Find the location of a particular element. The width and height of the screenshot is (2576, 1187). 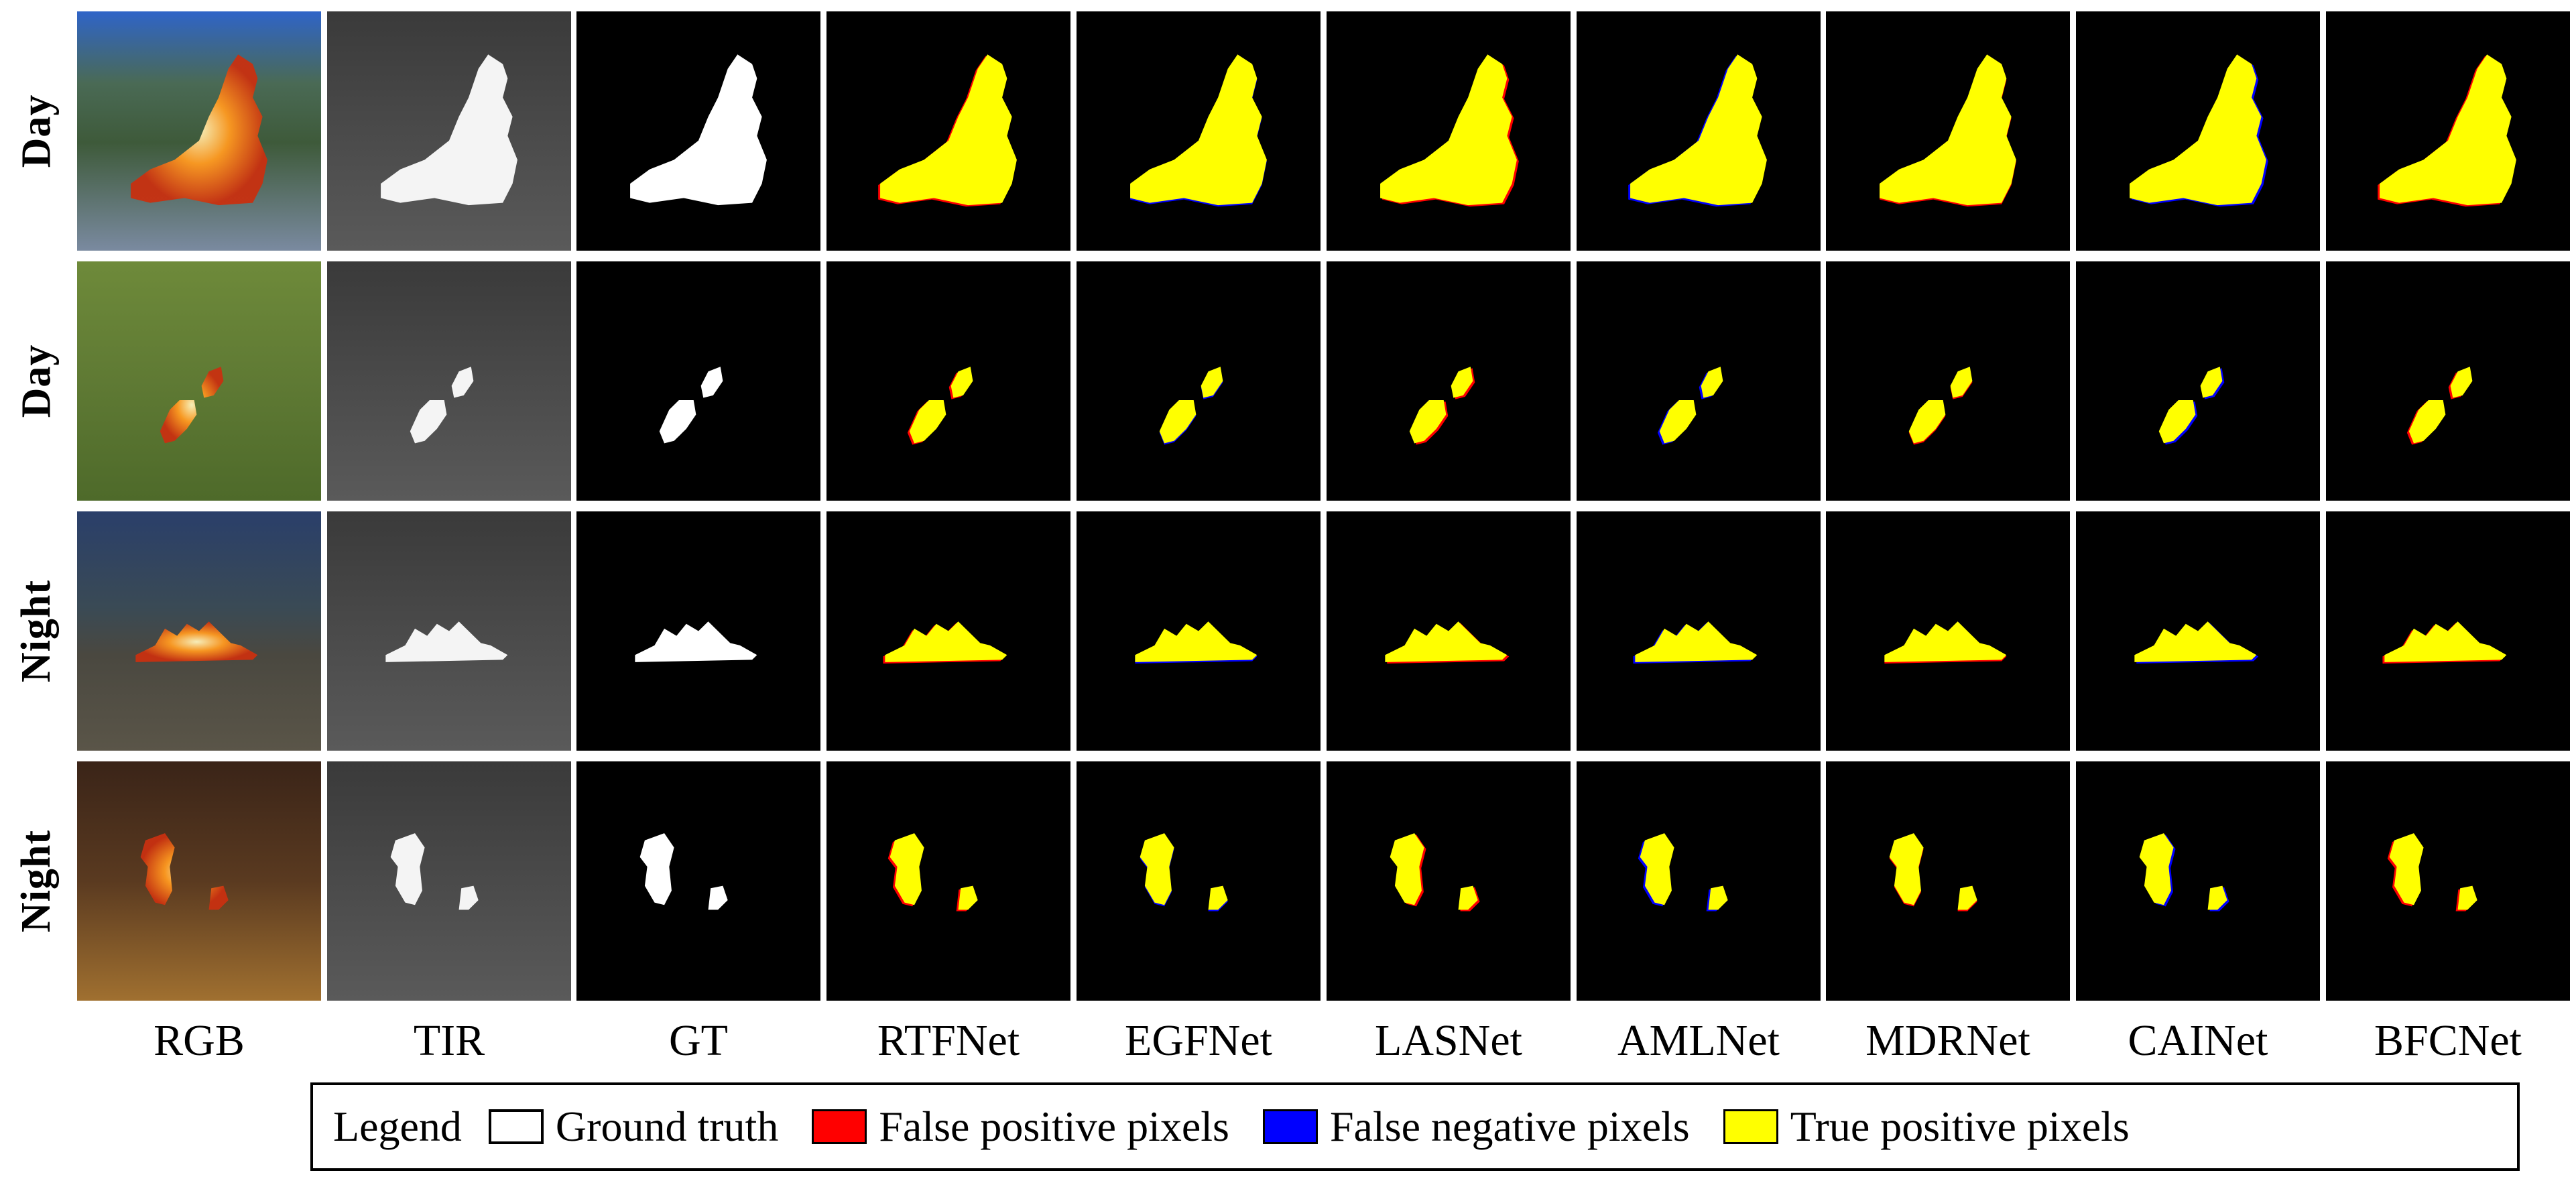

hot-region is located at coordinates (447, 641).